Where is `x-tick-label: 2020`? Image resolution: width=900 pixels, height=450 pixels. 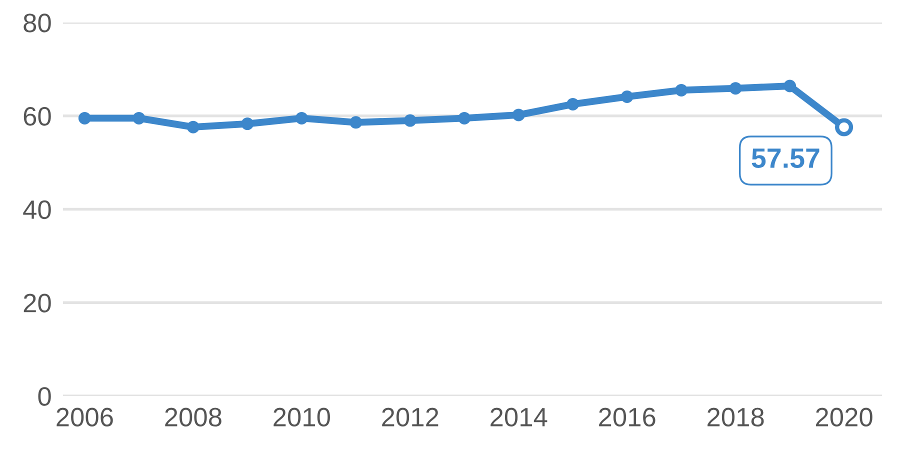 x-tick-label: 2020 is located at coordinates (844, 417).